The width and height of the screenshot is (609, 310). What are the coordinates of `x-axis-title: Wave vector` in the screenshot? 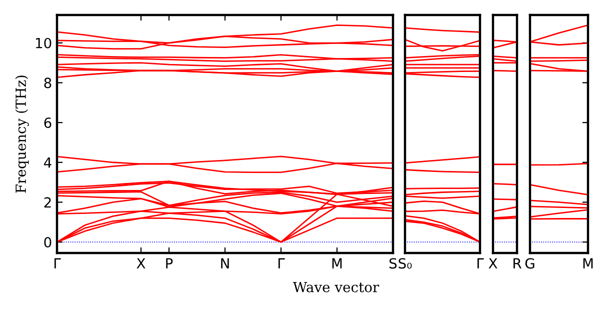 It's located at (336, 287).